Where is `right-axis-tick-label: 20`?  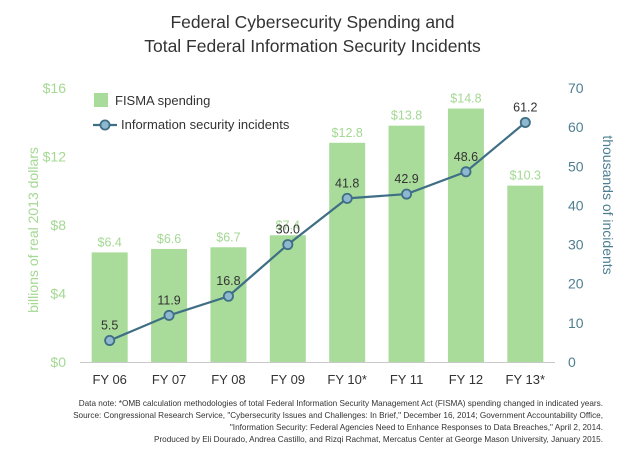 right-axis-tick-label: 20 is located at coordinates (576, 284).